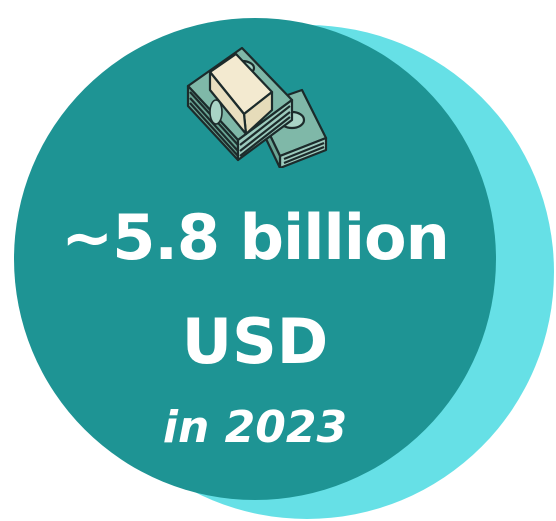  Describe the element at coordinates (255, 427) in the screenshot. I see `year-text: in 2023` at that location.